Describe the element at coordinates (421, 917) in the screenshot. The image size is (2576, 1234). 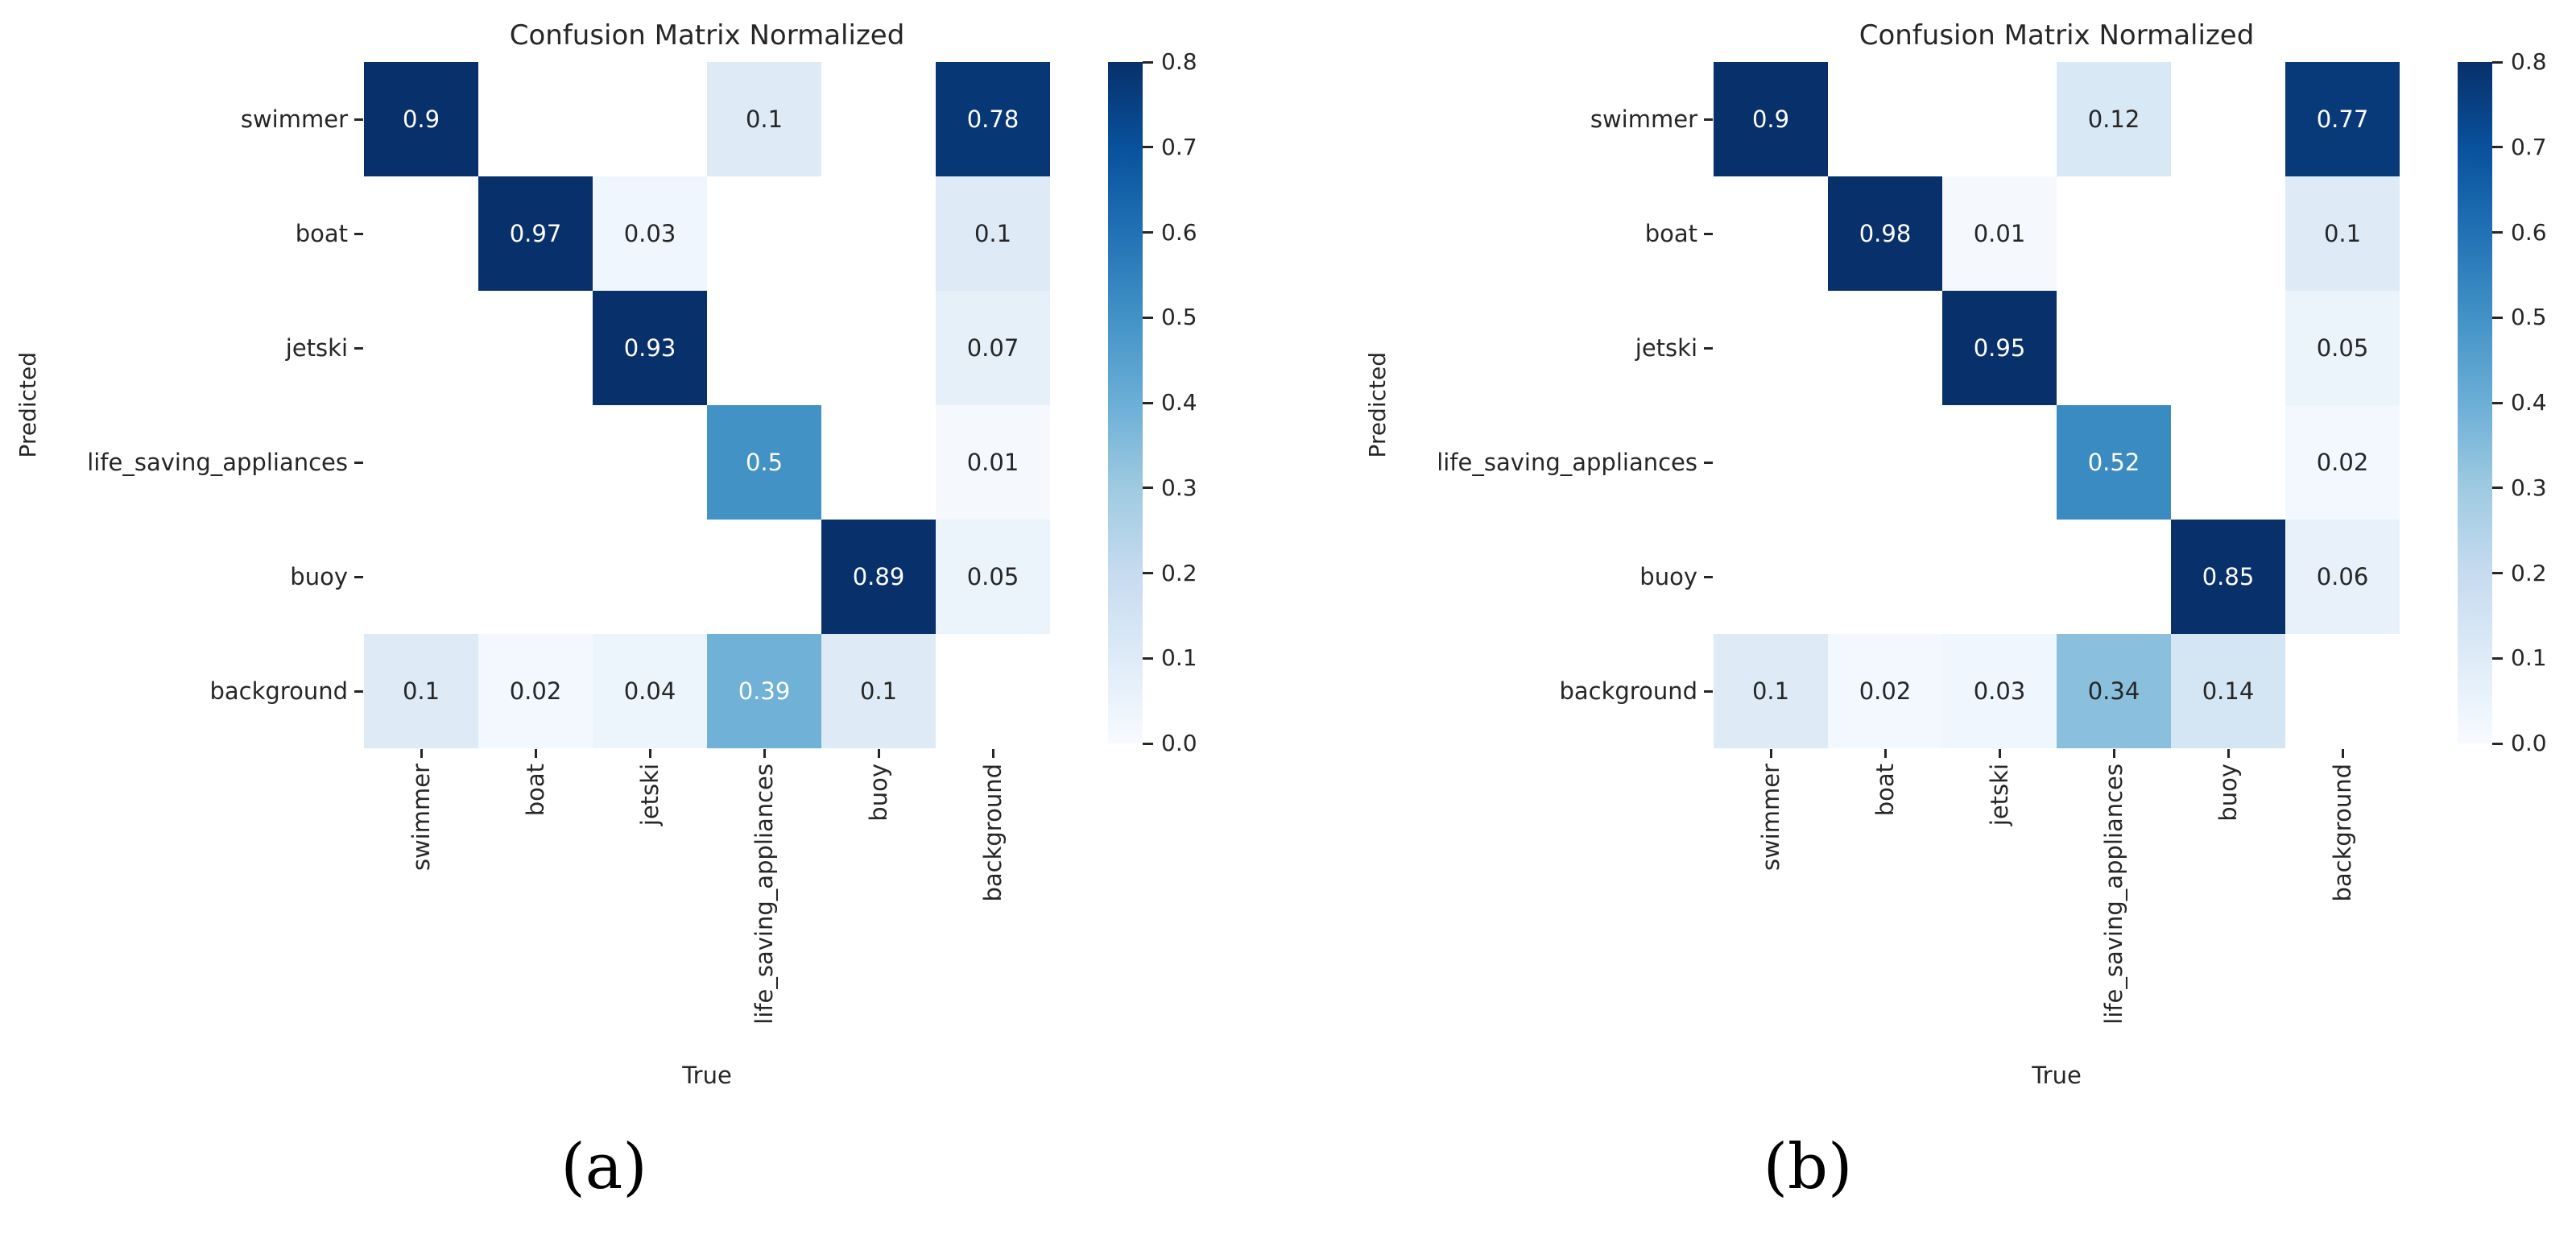
I see `x-tick-label: swimmer` at that location.